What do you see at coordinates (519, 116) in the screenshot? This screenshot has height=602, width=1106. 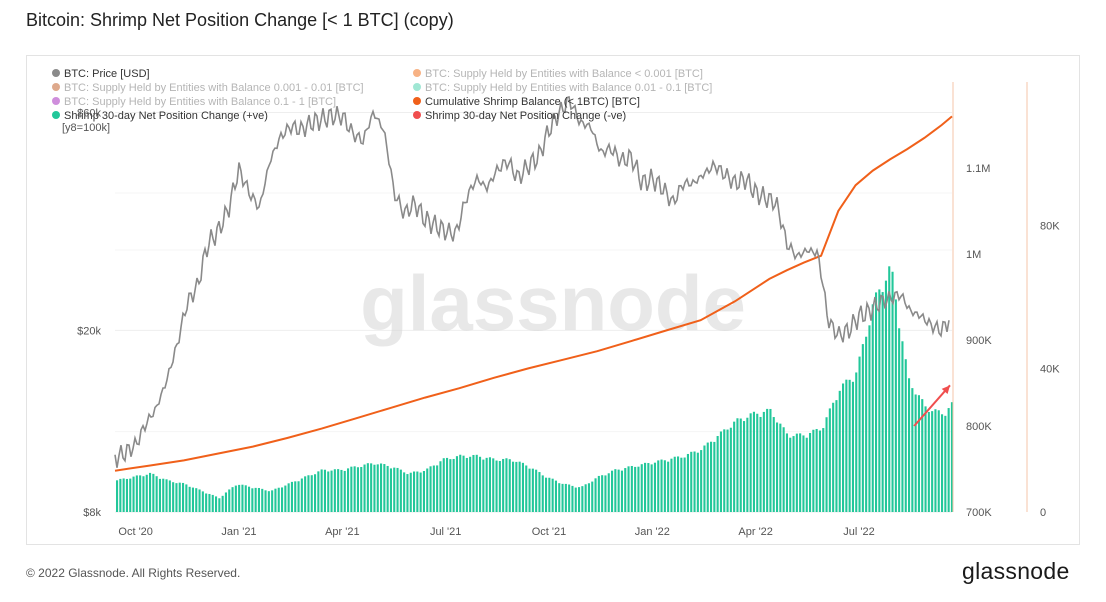 I see `legend-item: Shrimp 30-day Net Position Change (-ve)` at bounding box center [519, 116].